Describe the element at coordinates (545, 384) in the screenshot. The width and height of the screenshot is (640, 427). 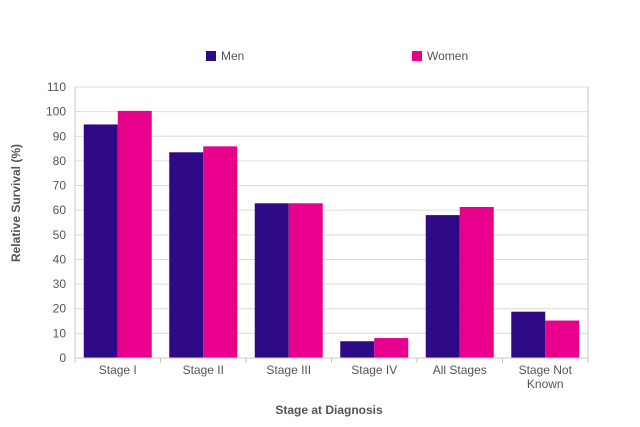
I see `x-tick-label-line: Known` at that location.